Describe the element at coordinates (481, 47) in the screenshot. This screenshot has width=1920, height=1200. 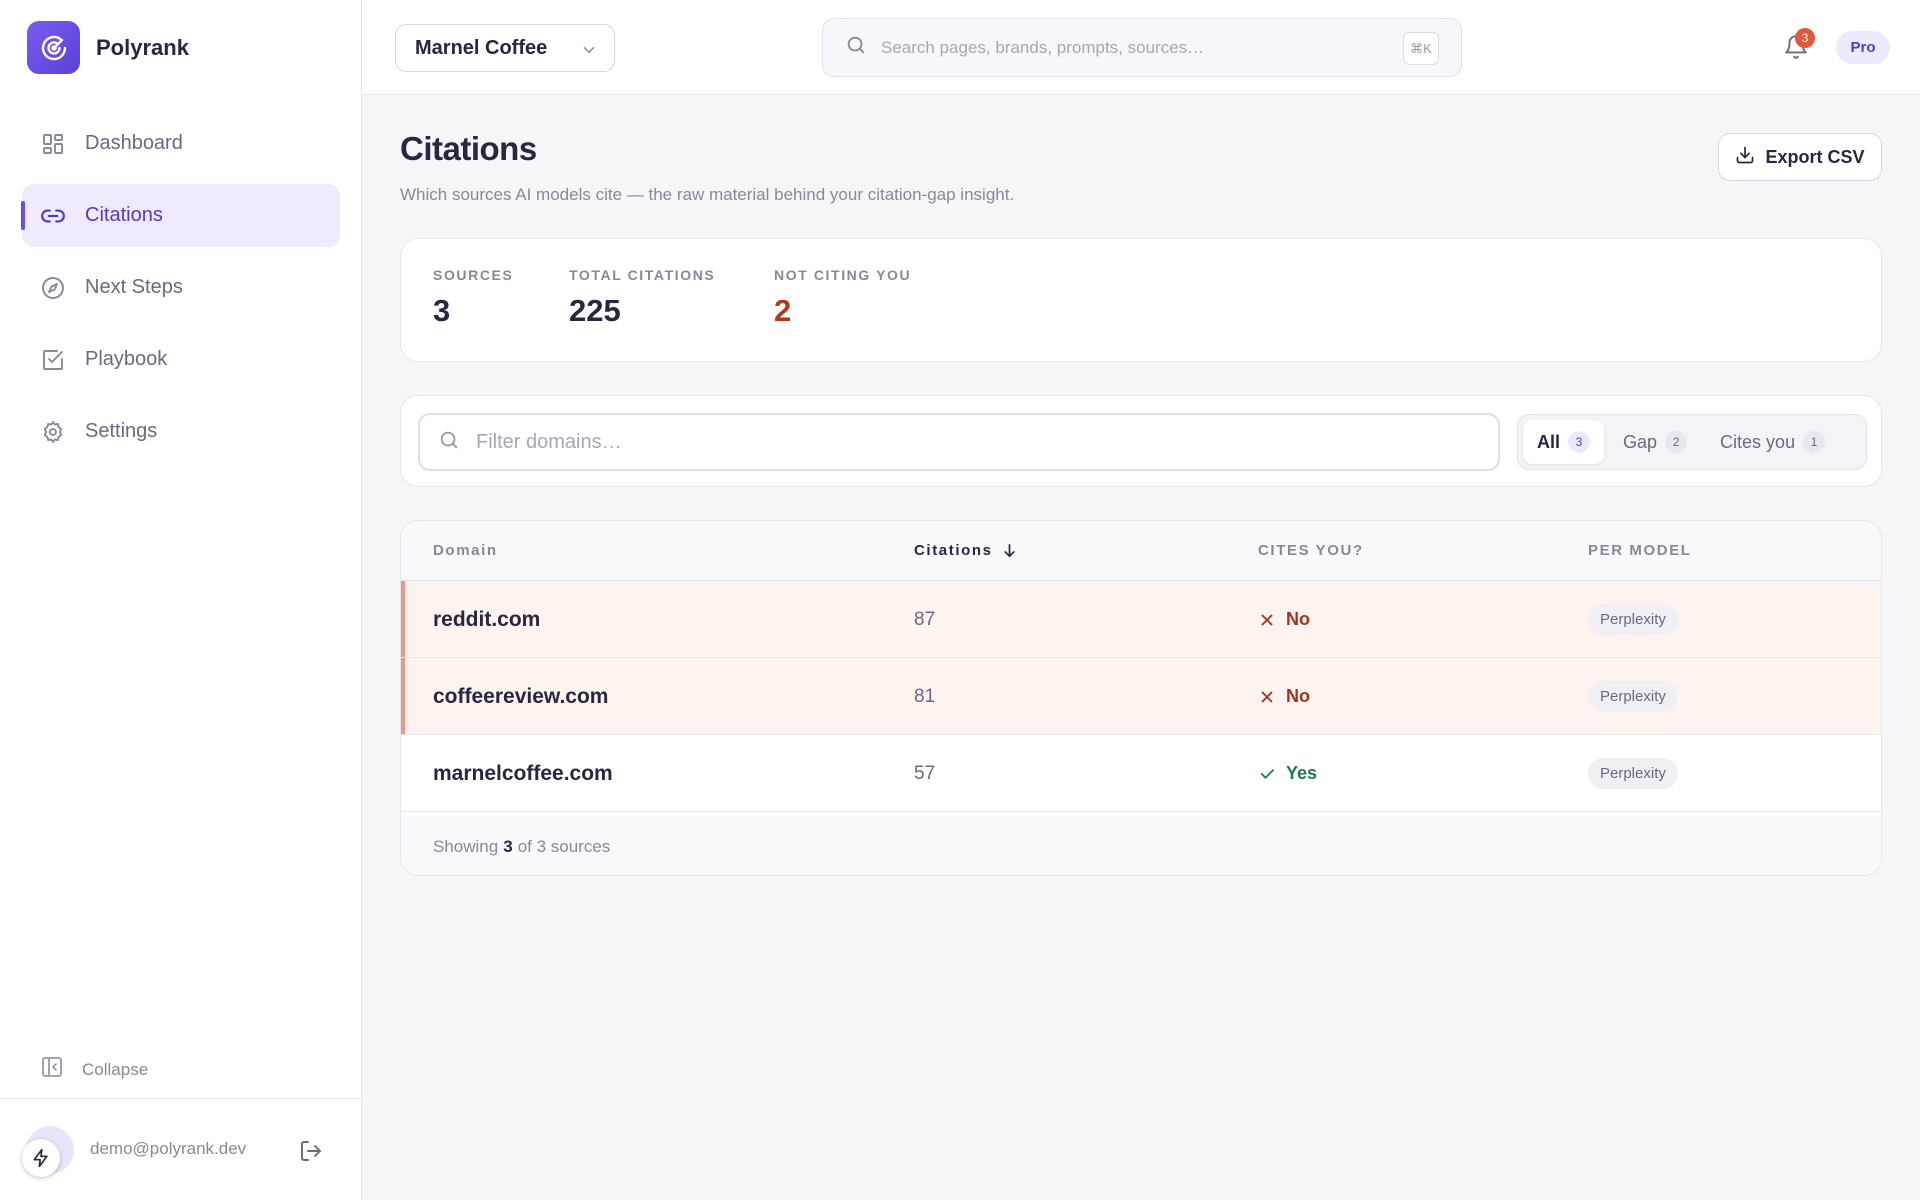
I see `brand-selector-label: Marnel Coffee` at that location.